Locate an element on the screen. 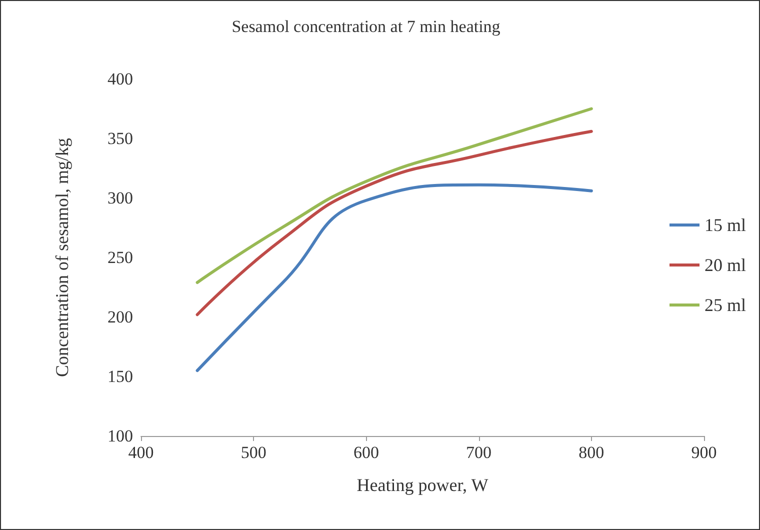 The image size is (760, 530). legend-label: 15 ml is located at coordinates (725, 225).